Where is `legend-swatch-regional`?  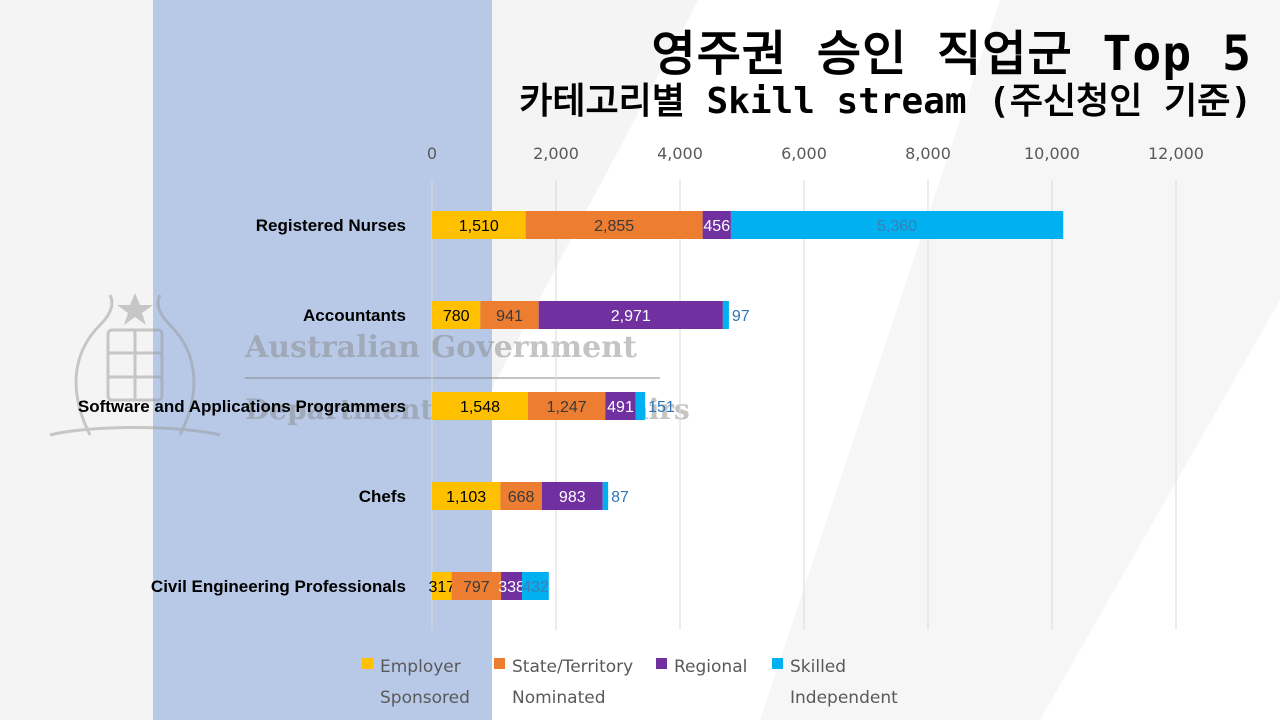 legend-swatch-regional is located at coordinates (661, 663).